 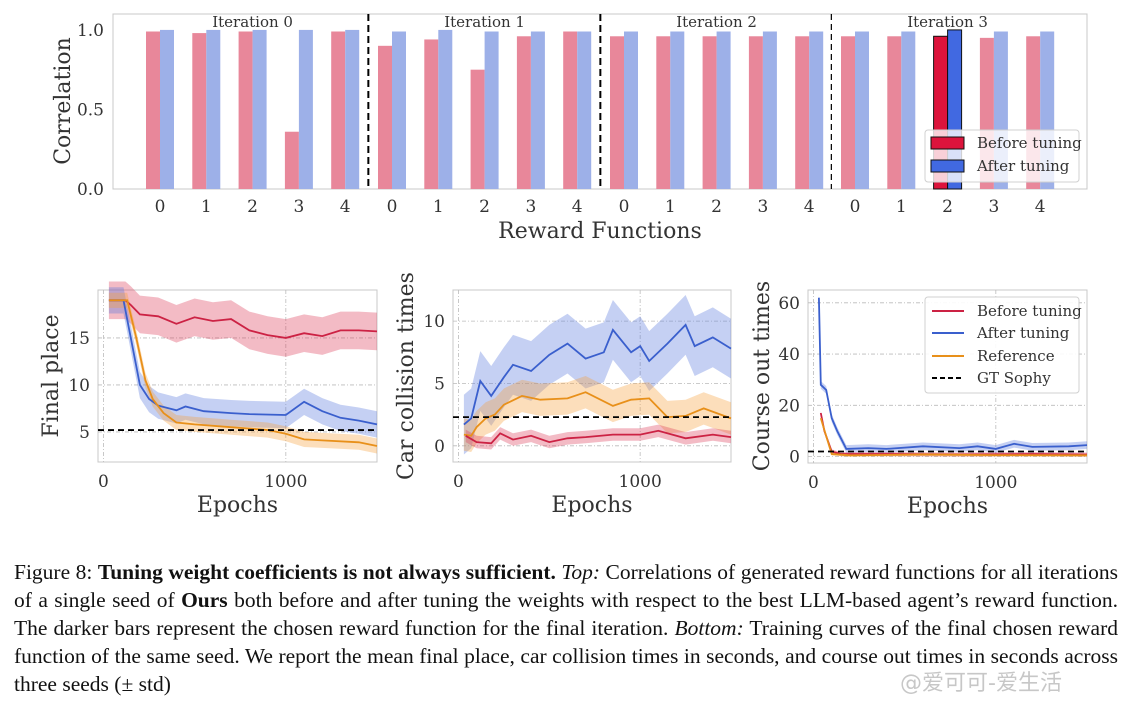 What do you see at coordinates (709, 628) in the screenshot?
I see `caption-bottom-label: Bottom:` at bounding box center [709, 628].